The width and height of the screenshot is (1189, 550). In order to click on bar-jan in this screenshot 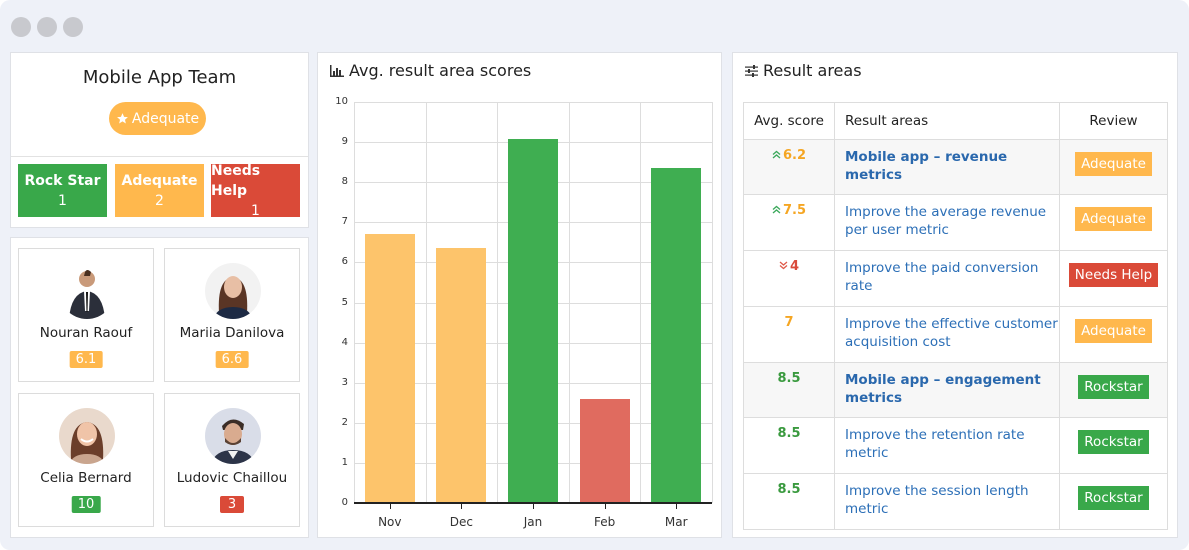, I will do `click(533, 321)`.